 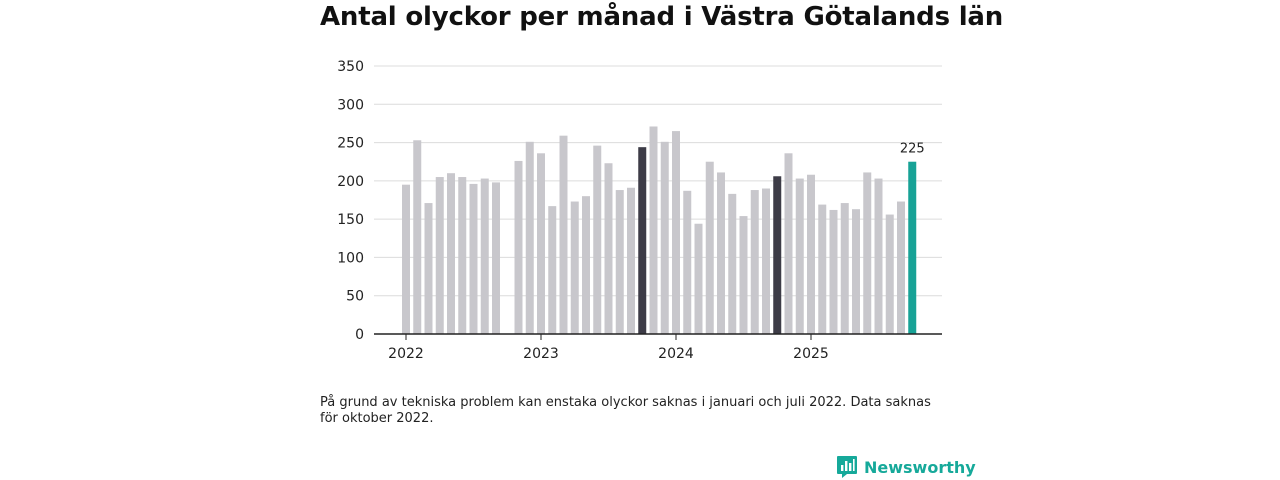 What do you see at coordinates (608, 348) in the screenshot?
I see `x-axis-ticks: 2022 2023 2024 2025` at bounding box center [608, 348].